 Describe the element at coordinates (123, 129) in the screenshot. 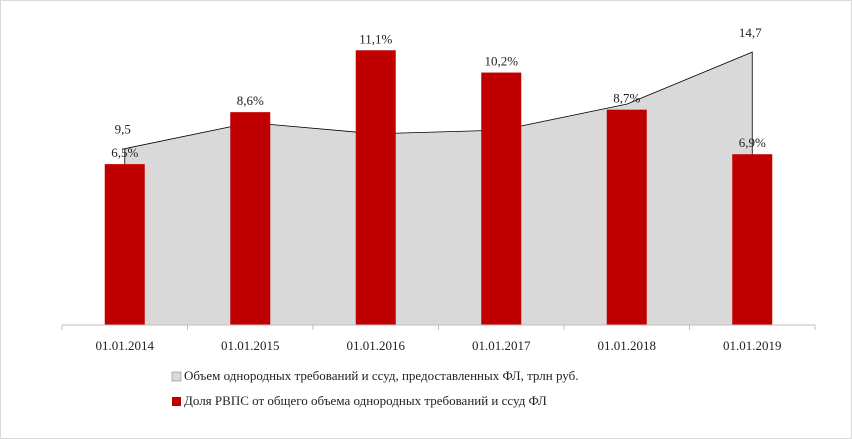

I see `data-label: 9,5` at that location.